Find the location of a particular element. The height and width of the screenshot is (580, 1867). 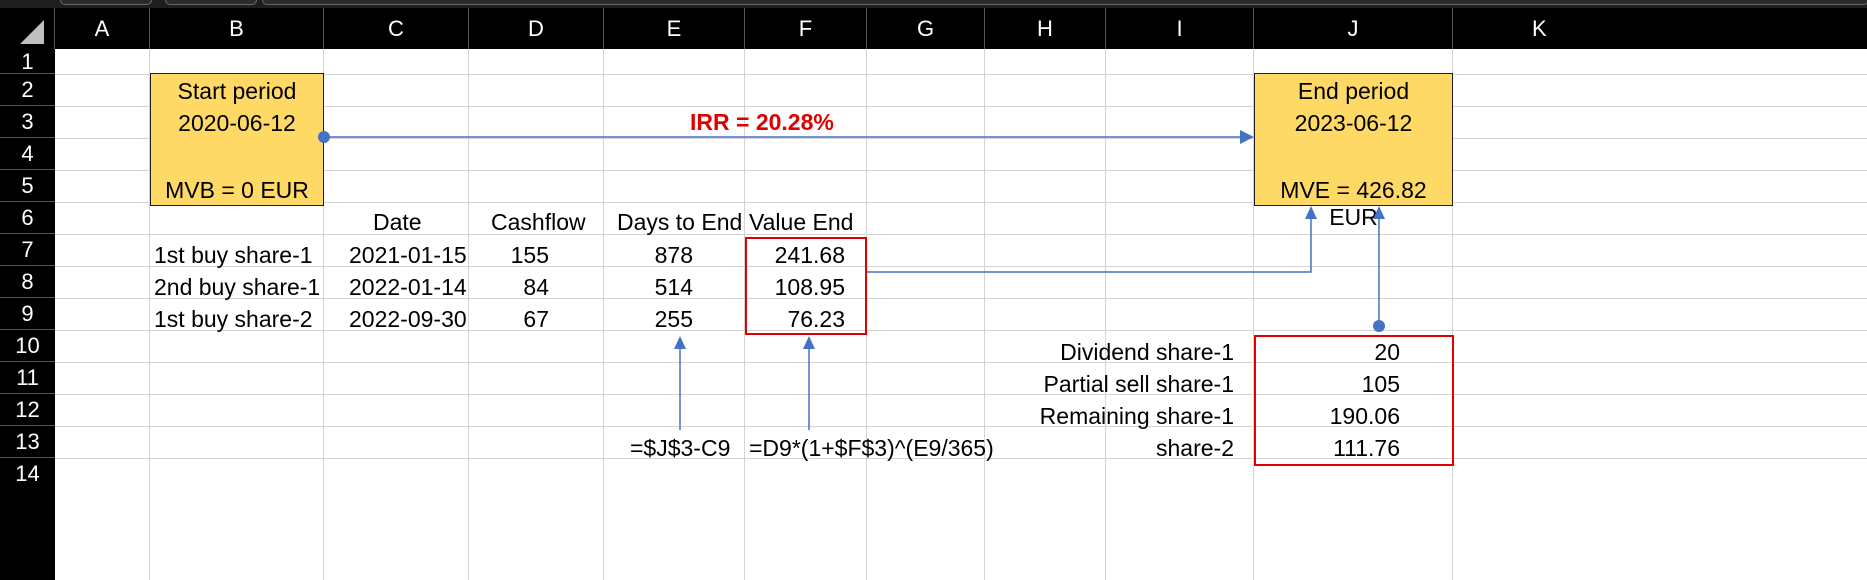

row-value: 108.95 is located at coordinates (809, 287).